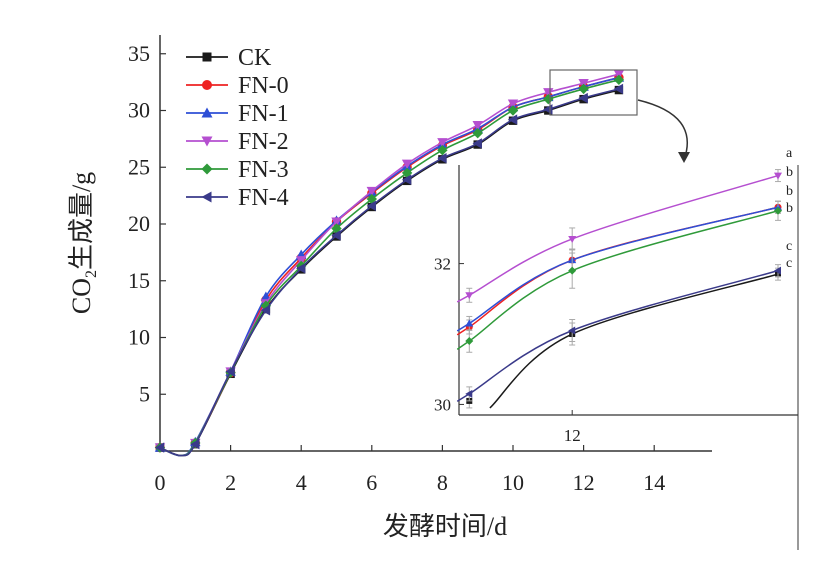 The height and width of the screenshot is (572, 827). I want to click on x-tick-label: 6, so click(371, 482).